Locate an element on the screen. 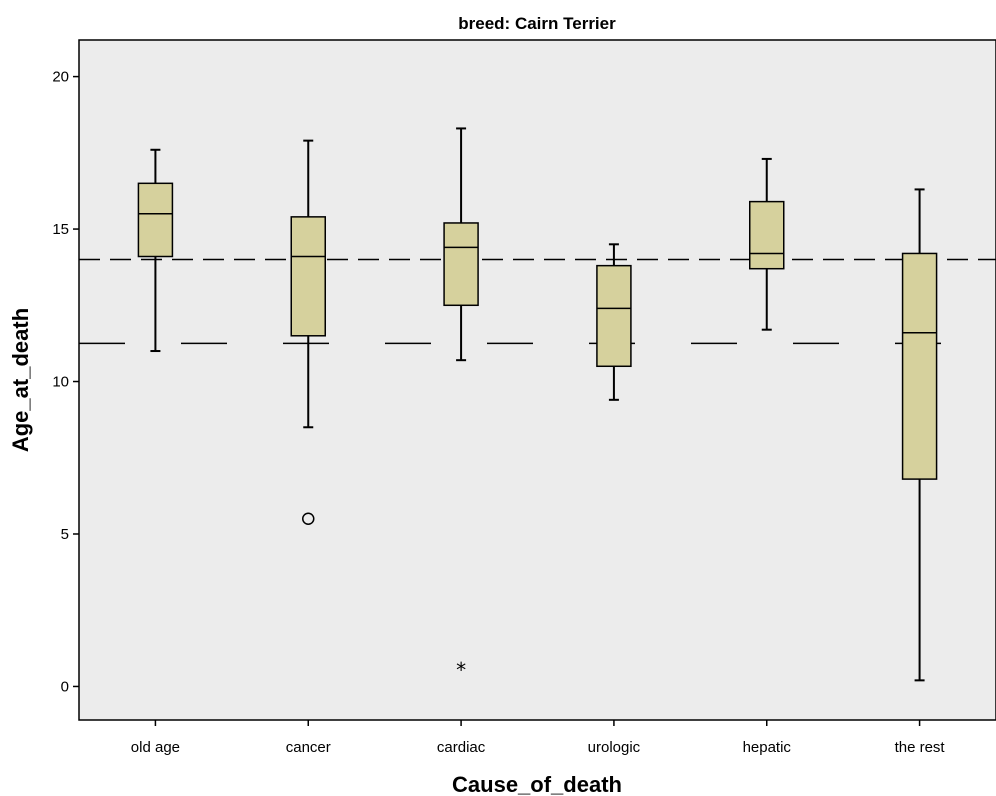 The width and height of the screenshot is (996, 796). box-the-rest is located at coordinates (919, 435).